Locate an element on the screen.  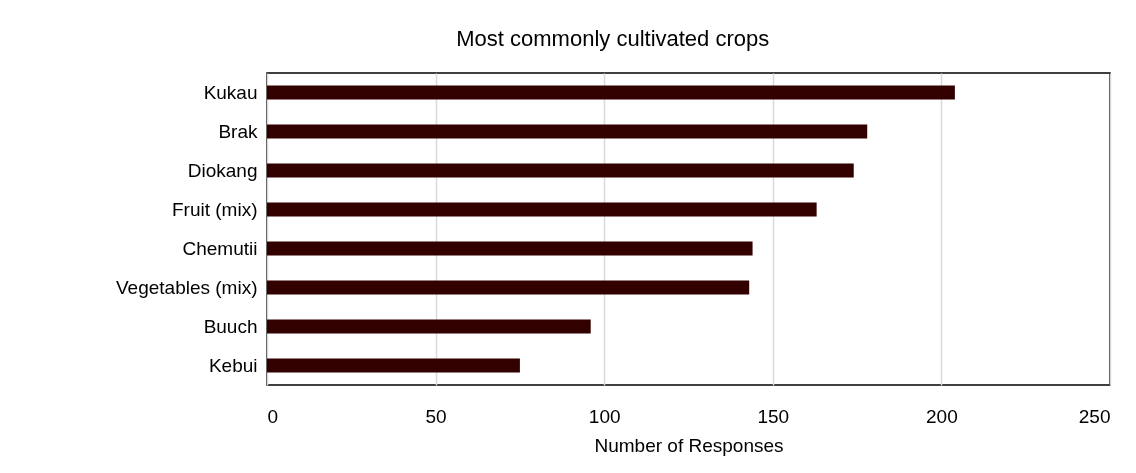
x-tick-label: 150 is located at coordinates (773, 416).